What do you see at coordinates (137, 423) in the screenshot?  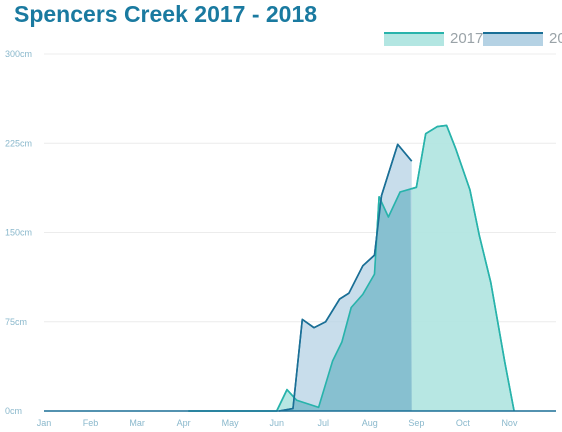 I see `x-tick-label: Mar` at bounding box center [137, 423].